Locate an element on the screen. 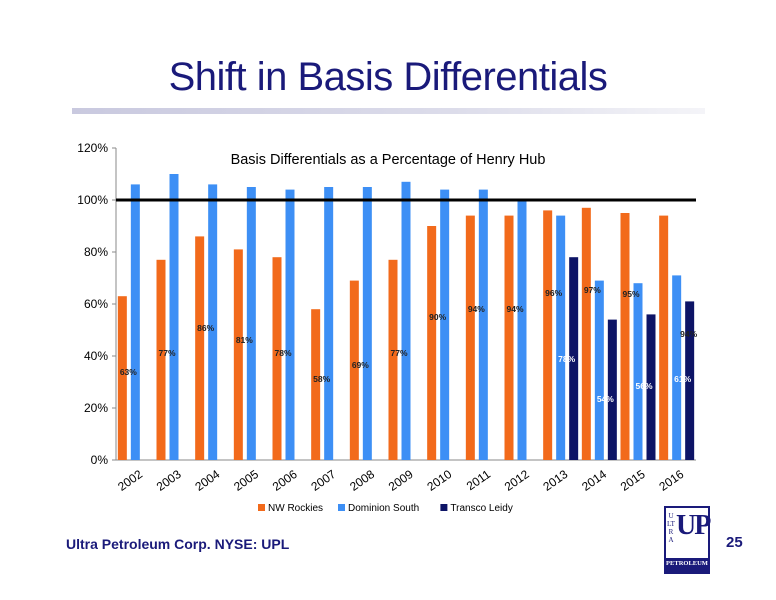  bar-nw-rockies-2015 is located at coordinates (625, 336).